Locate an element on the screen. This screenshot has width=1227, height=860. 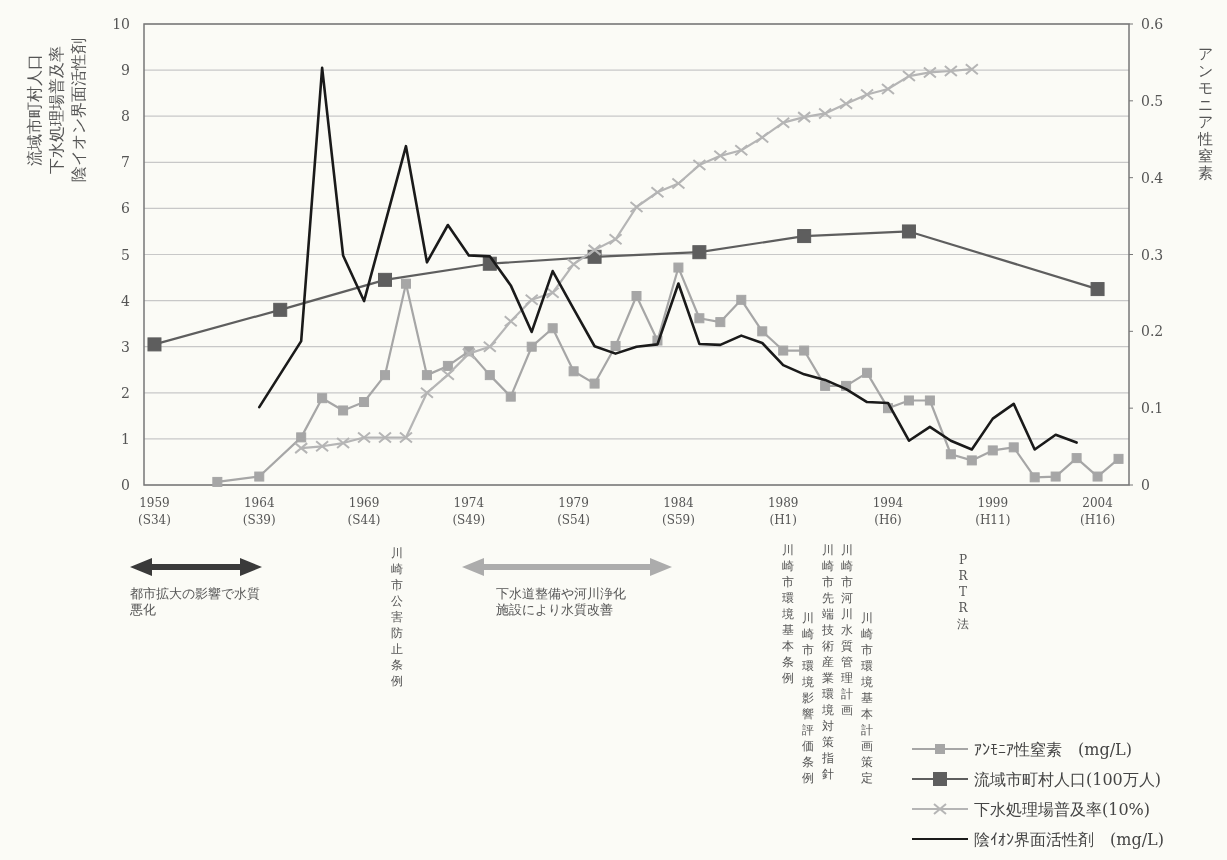
text: 川崎市環境影響評価条例 is located at coordinates (808, 698).